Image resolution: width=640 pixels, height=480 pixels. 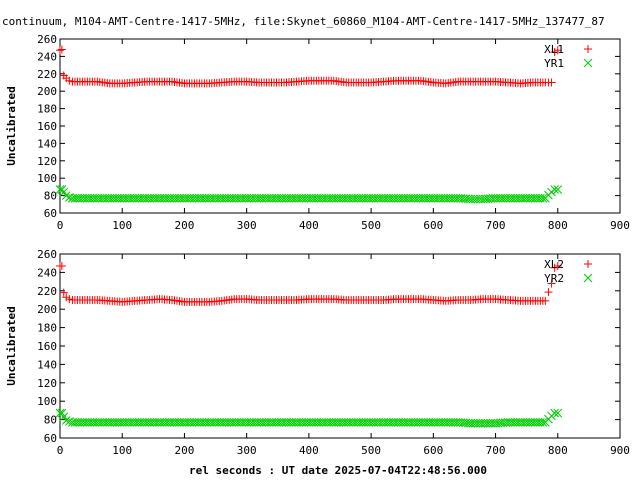 What do you see at coordinates (554, 63) in the screenshot?
I see `legend-label: YR1` at bounding box center [554, 63].